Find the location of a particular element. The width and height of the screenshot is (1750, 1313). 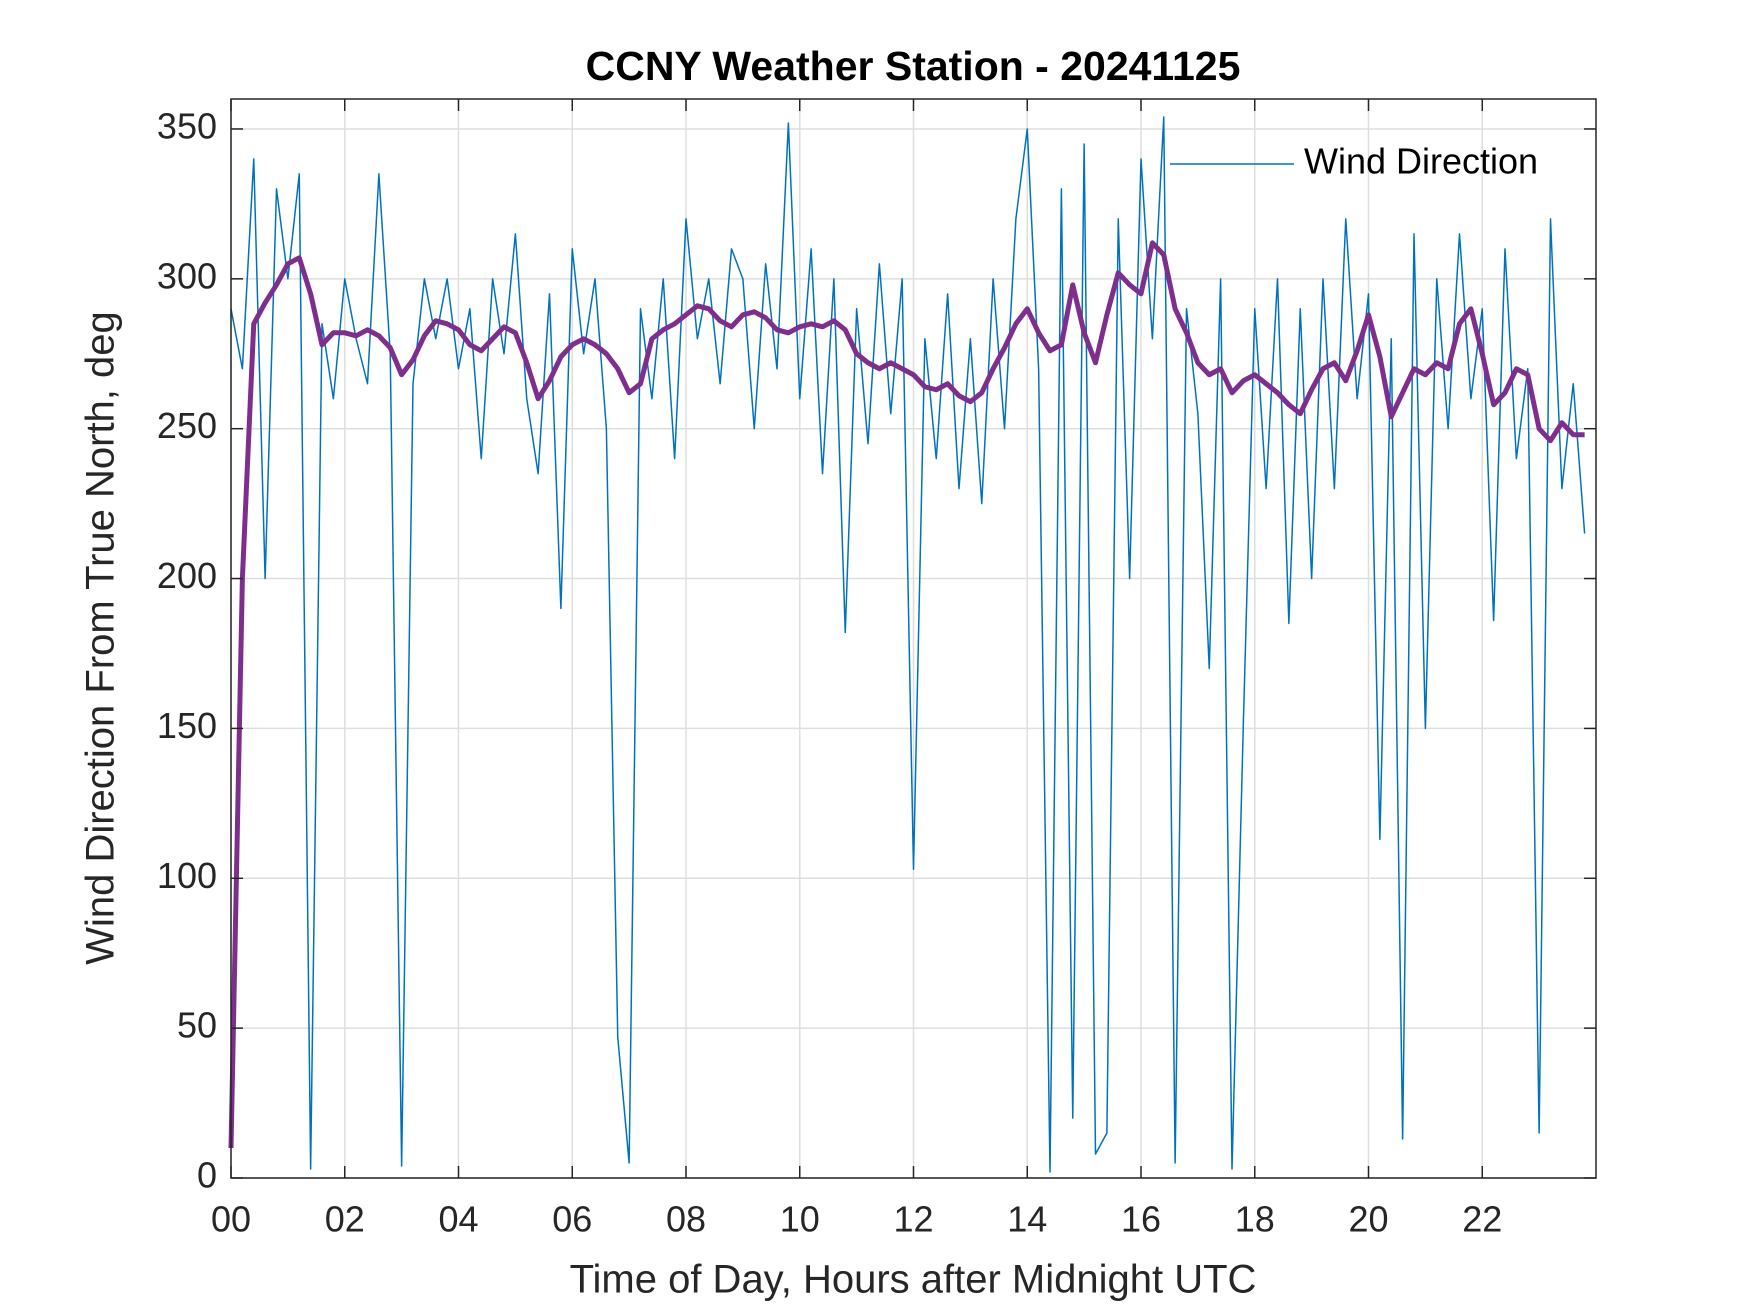

x-tick-label: 04 is located at coordinates (458, 1219).